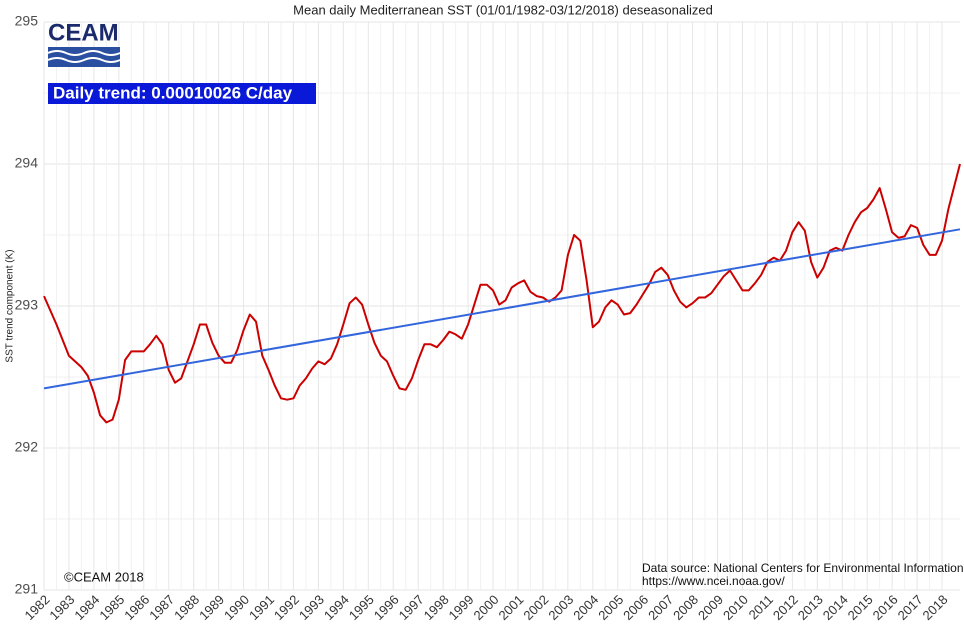 The width and height of the screenshot is (964, 643). What do you see at coordinates (735, 607) in the screenshot?
I see `x-tick-label: 2010` at bounding box center [735, 607].